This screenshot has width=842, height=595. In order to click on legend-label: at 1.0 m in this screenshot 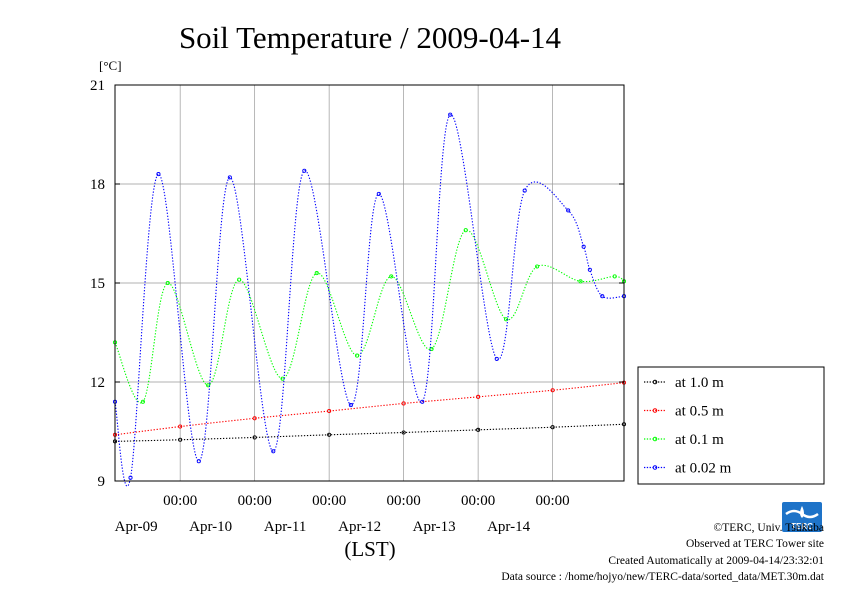, I will do `click(699, 383)`.